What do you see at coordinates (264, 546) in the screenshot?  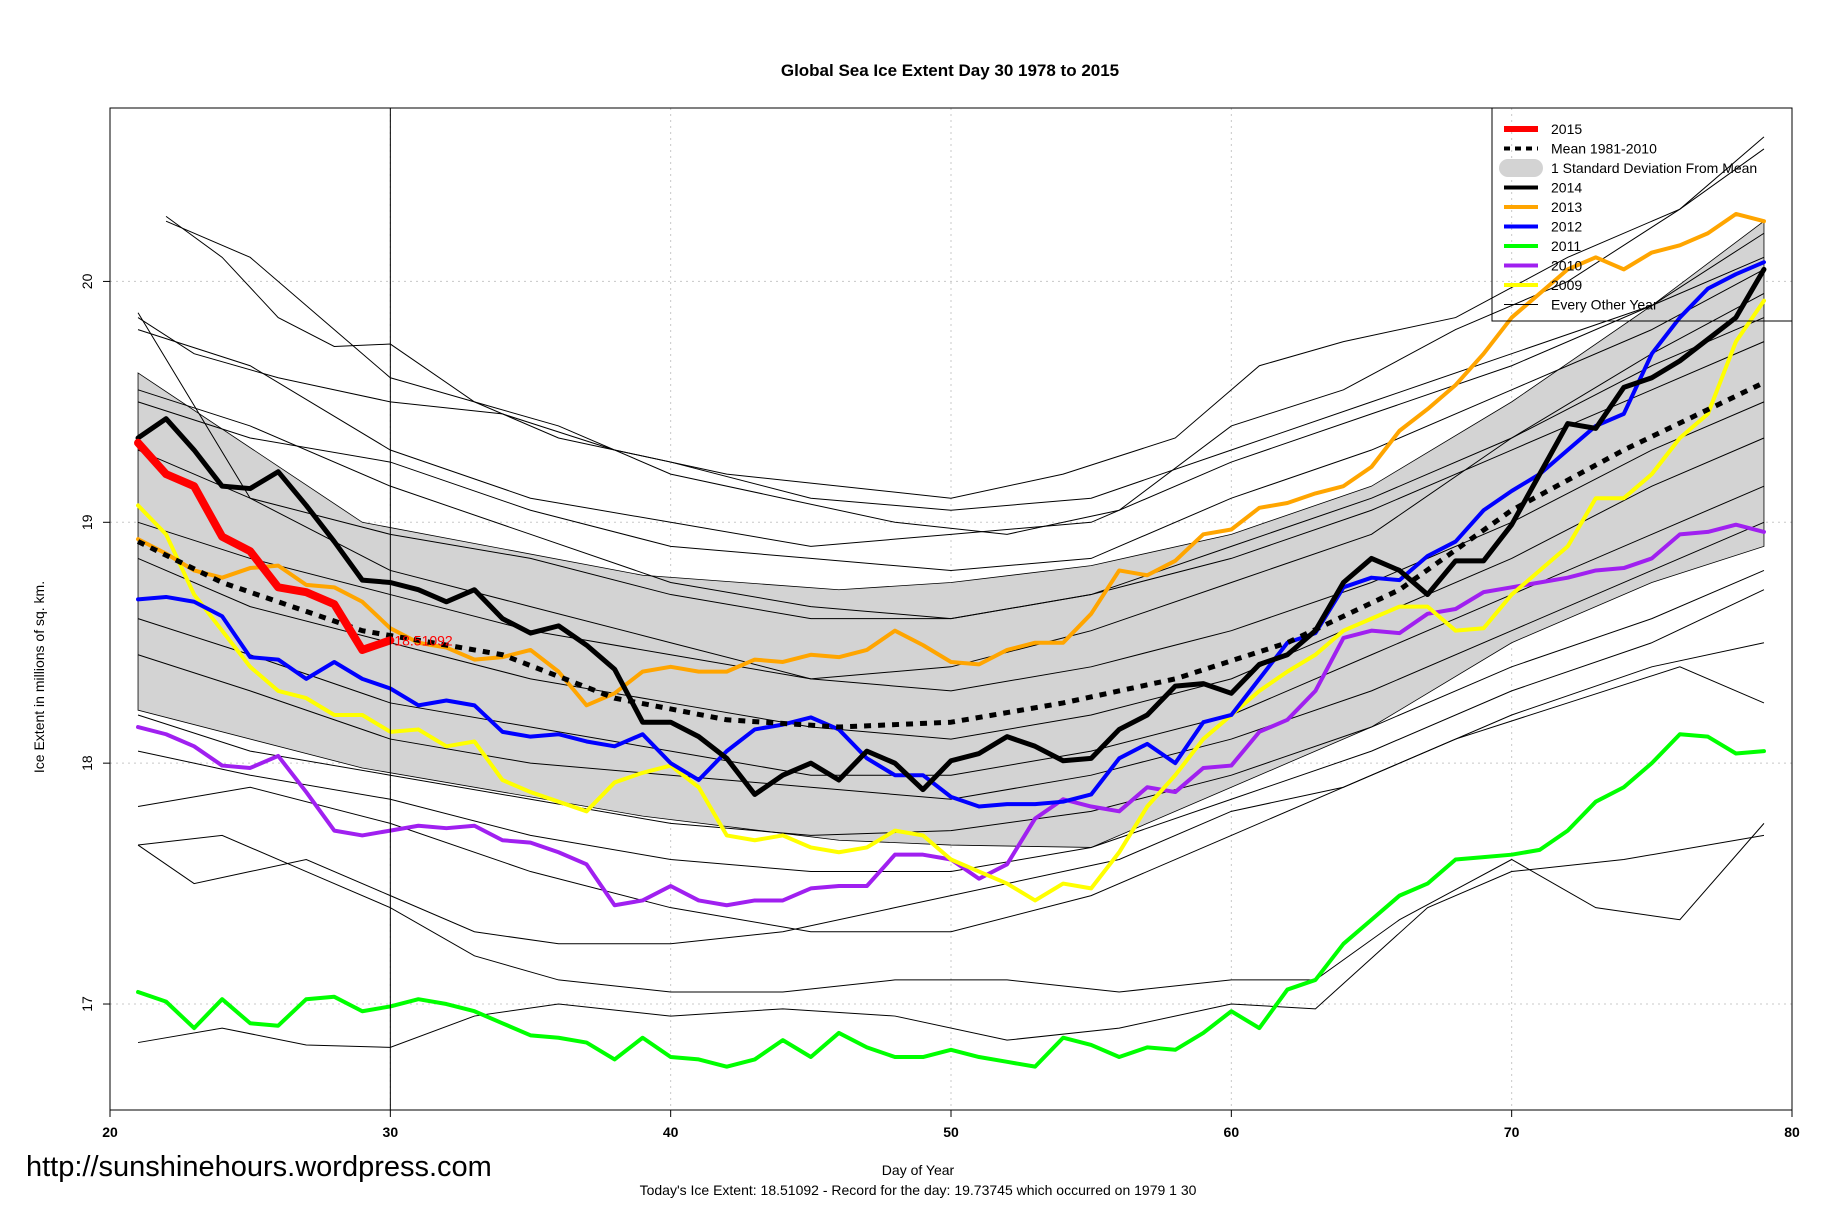 I see `series-line-2015` at bounding box center [264, 546].